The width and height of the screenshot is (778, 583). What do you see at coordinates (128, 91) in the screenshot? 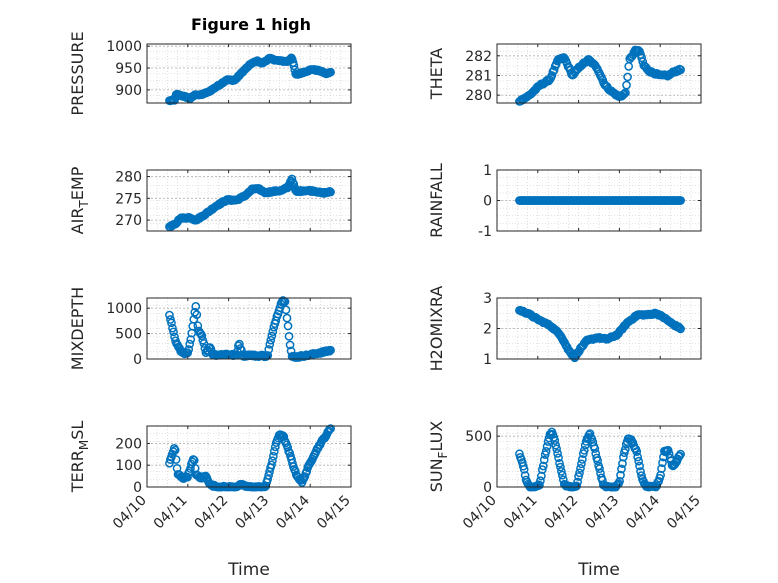
I see `y-tick-label: 900` at bounding box center [128, 91].